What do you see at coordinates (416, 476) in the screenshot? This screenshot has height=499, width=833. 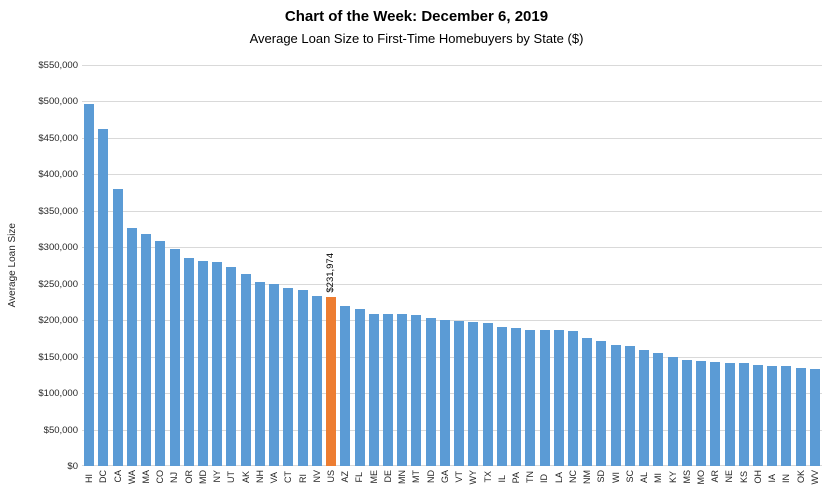 I see `x-tick-label-MT: MT` at bounding box center [416, 476].